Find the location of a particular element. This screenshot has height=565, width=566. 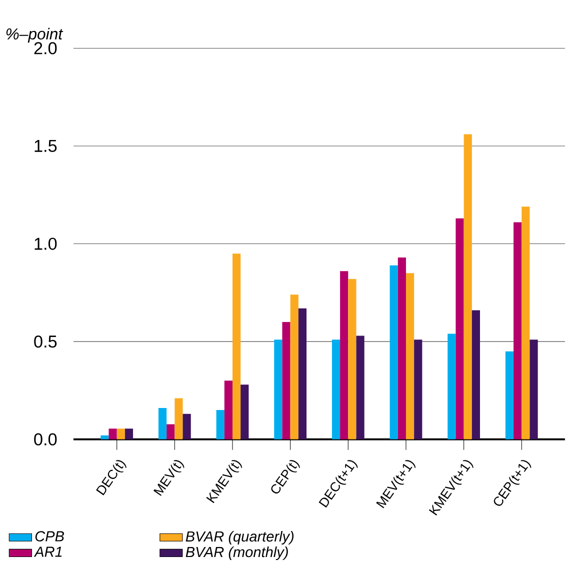

y-tick-label: 0.5 is located at coordinates (45, 342).